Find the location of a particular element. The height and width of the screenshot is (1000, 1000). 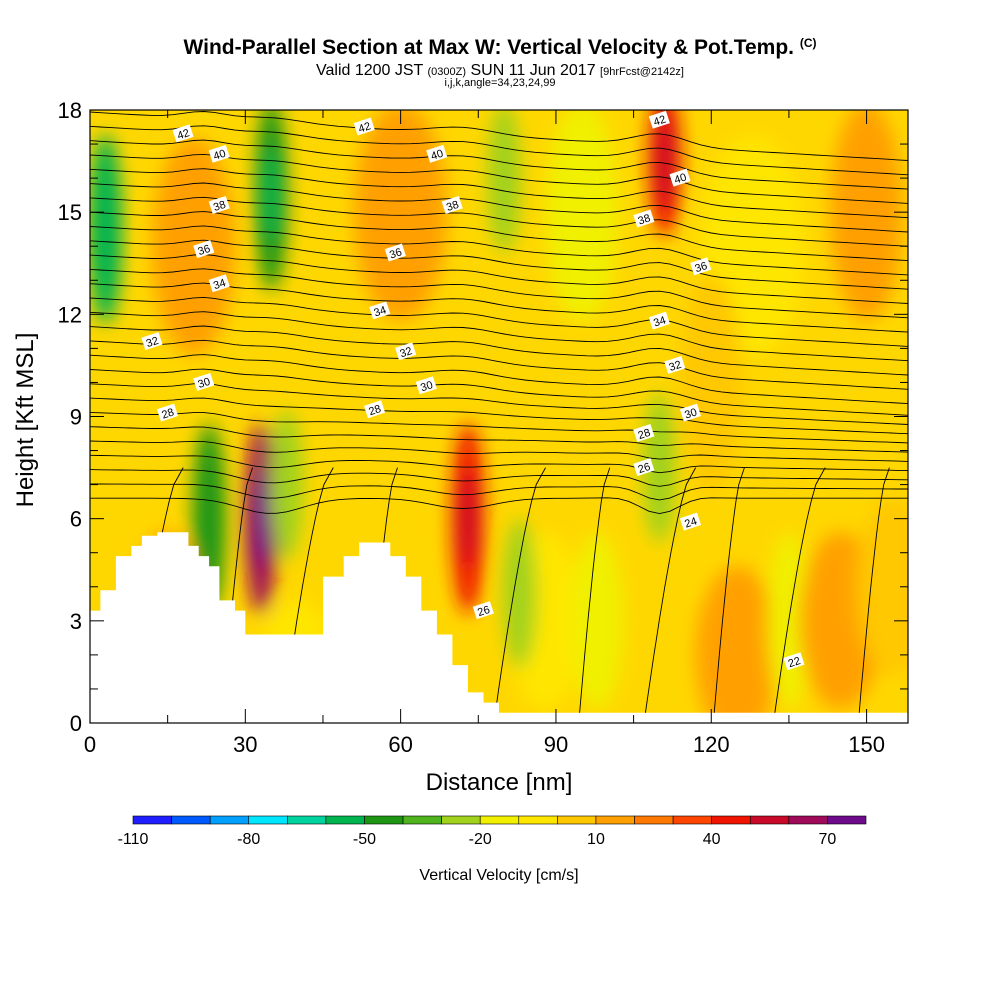

copyright-mark: (C) is located at coordinates (808, 43).